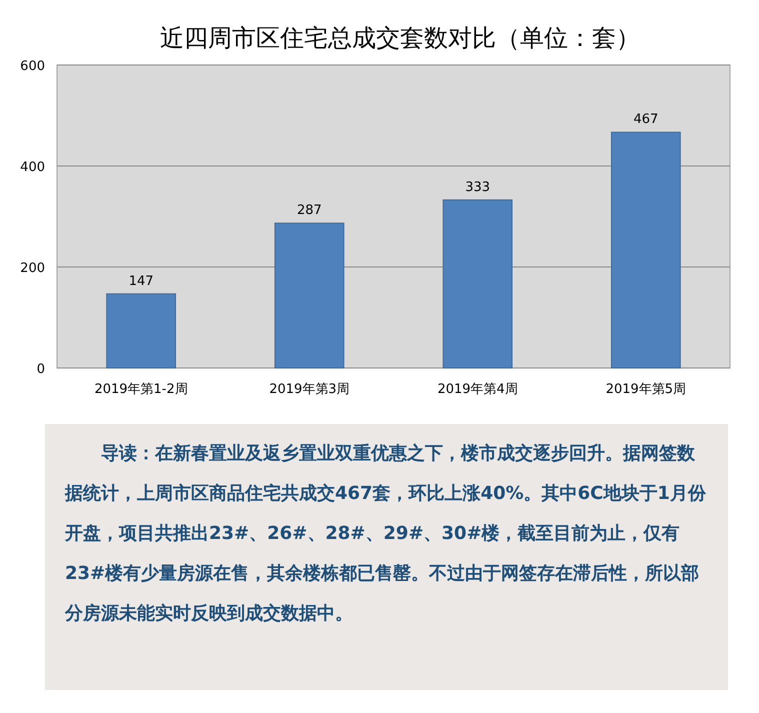 Image resolution: width=759 pixels, height=713 pixels. What do you see at coordinates (477, 389) in the screenshot?
I see `x-tick-label: 2019年第4周` at bounding box center [477, 389].